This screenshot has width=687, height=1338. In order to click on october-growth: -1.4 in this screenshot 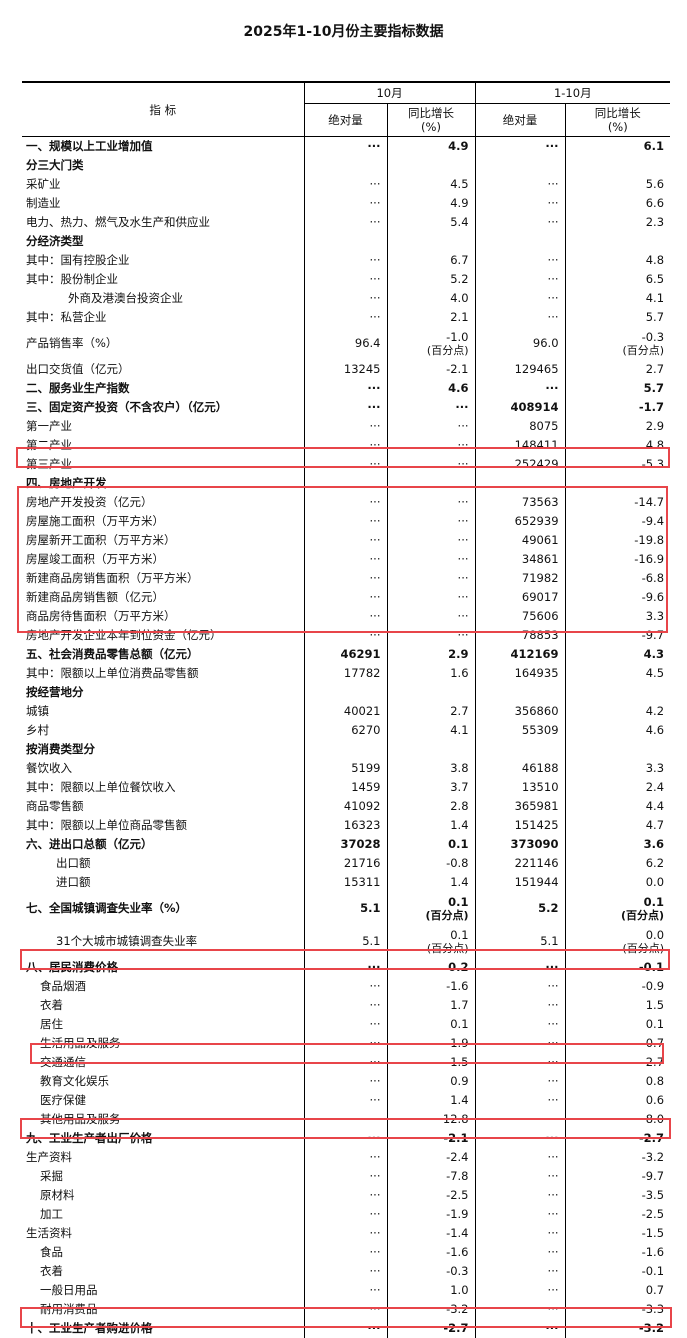, I will do `click(431, 1233)`.